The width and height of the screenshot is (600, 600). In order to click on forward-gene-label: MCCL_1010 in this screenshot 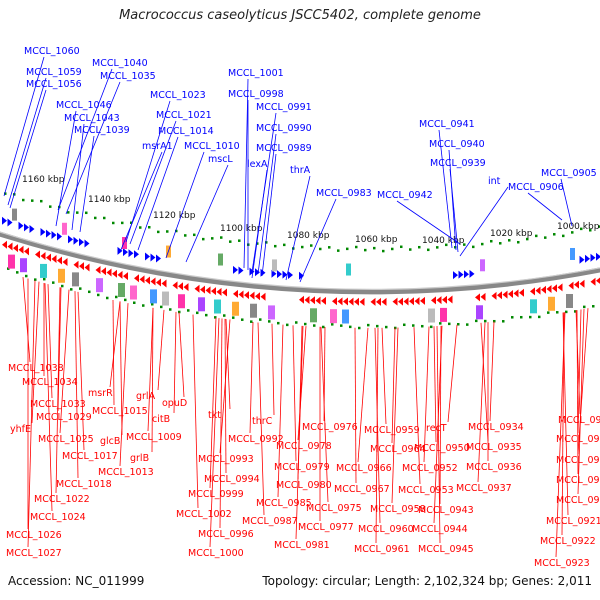, I will do `click(212, 146)`.